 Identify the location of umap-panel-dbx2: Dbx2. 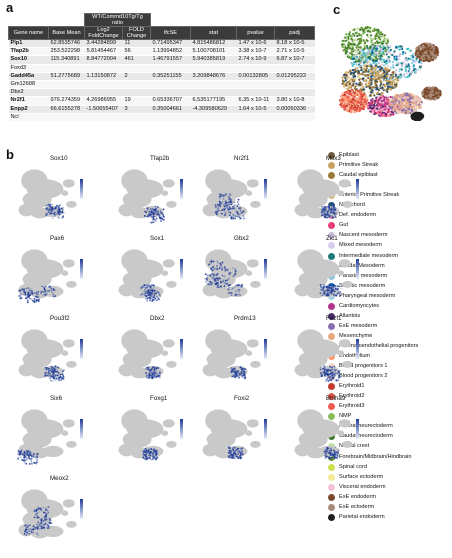
(152, 357).